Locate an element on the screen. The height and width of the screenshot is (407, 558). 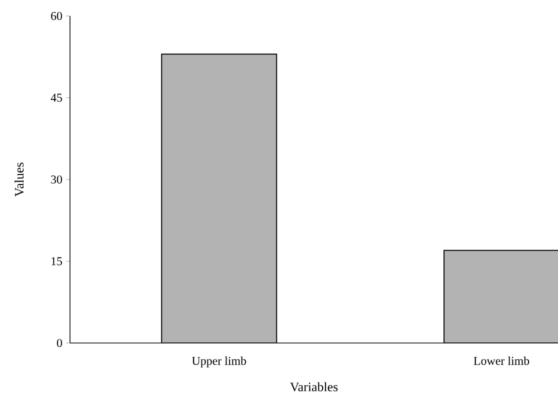
x-tick-label: Lower limb is located at coordinates (502, 360).